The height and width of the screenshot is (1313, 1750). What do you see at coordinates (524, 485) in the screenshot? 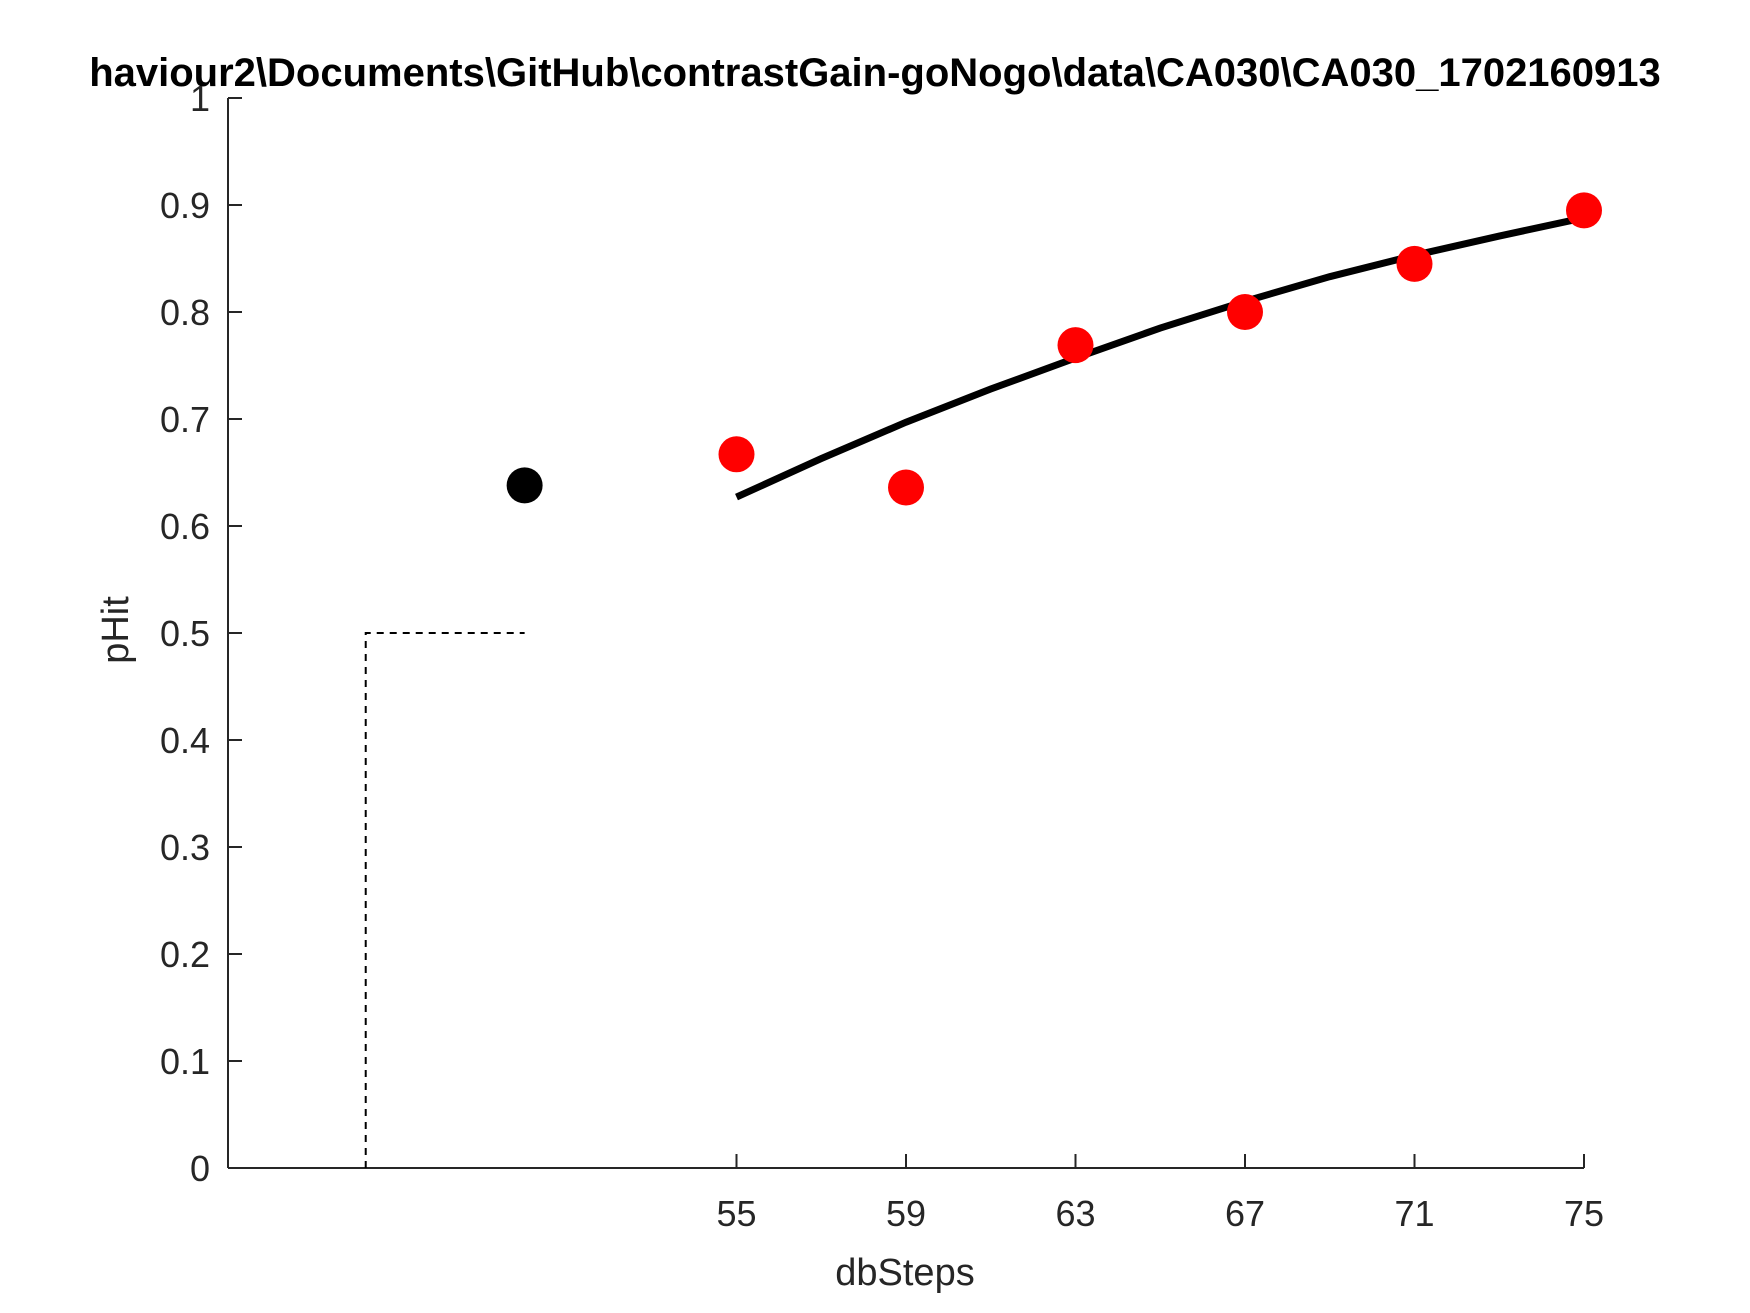
I see `catch-trial-point` at bounding box center [524, 485].